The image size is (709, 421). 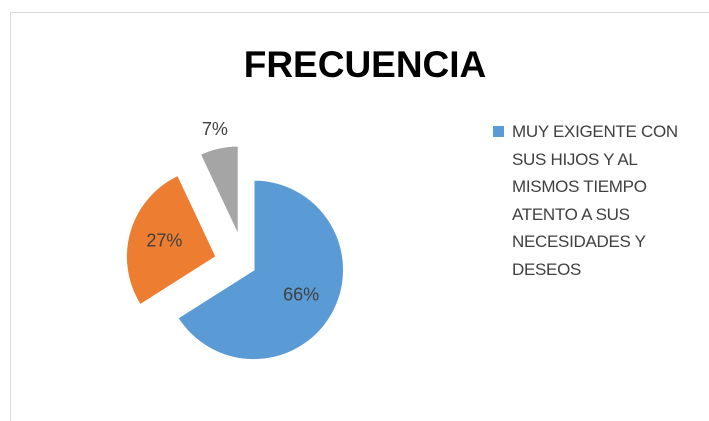 I want to click on legend-swatch, so click(x=498, y=131).